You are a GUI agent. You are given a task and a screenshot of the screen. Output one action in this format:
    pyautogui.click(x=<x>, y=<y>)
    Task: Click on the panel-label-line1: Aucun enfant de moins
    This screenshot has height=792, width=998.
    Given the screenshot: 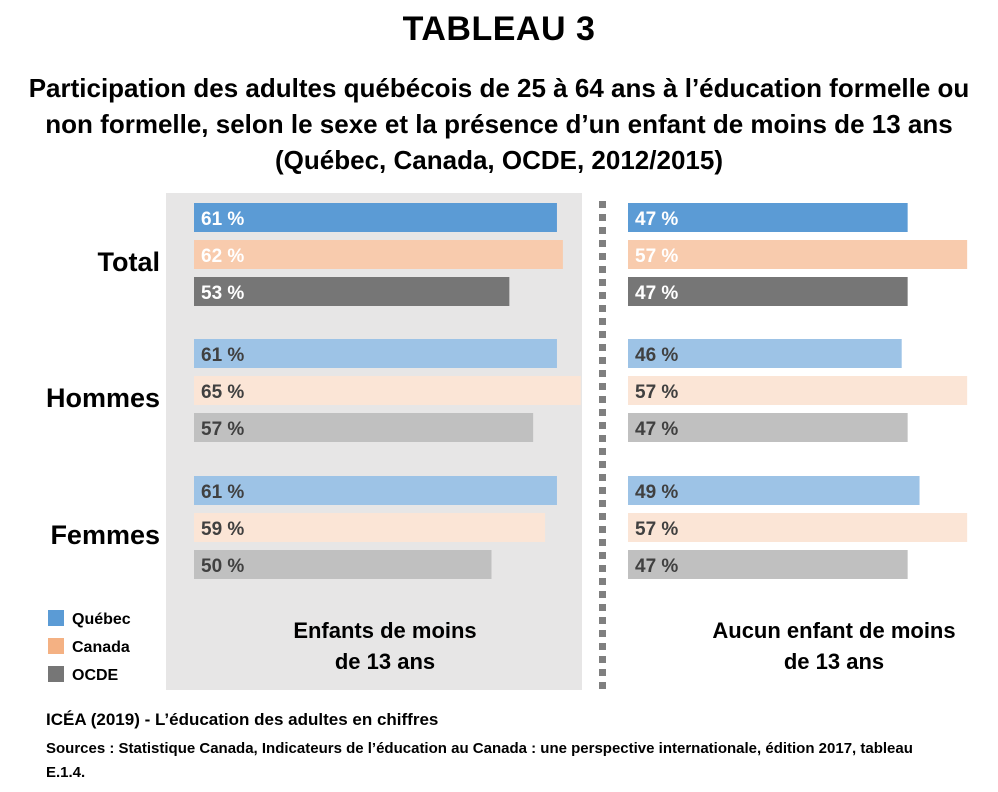 What is the action you would take?
    pyautogui.click(x=833, y=630)
    